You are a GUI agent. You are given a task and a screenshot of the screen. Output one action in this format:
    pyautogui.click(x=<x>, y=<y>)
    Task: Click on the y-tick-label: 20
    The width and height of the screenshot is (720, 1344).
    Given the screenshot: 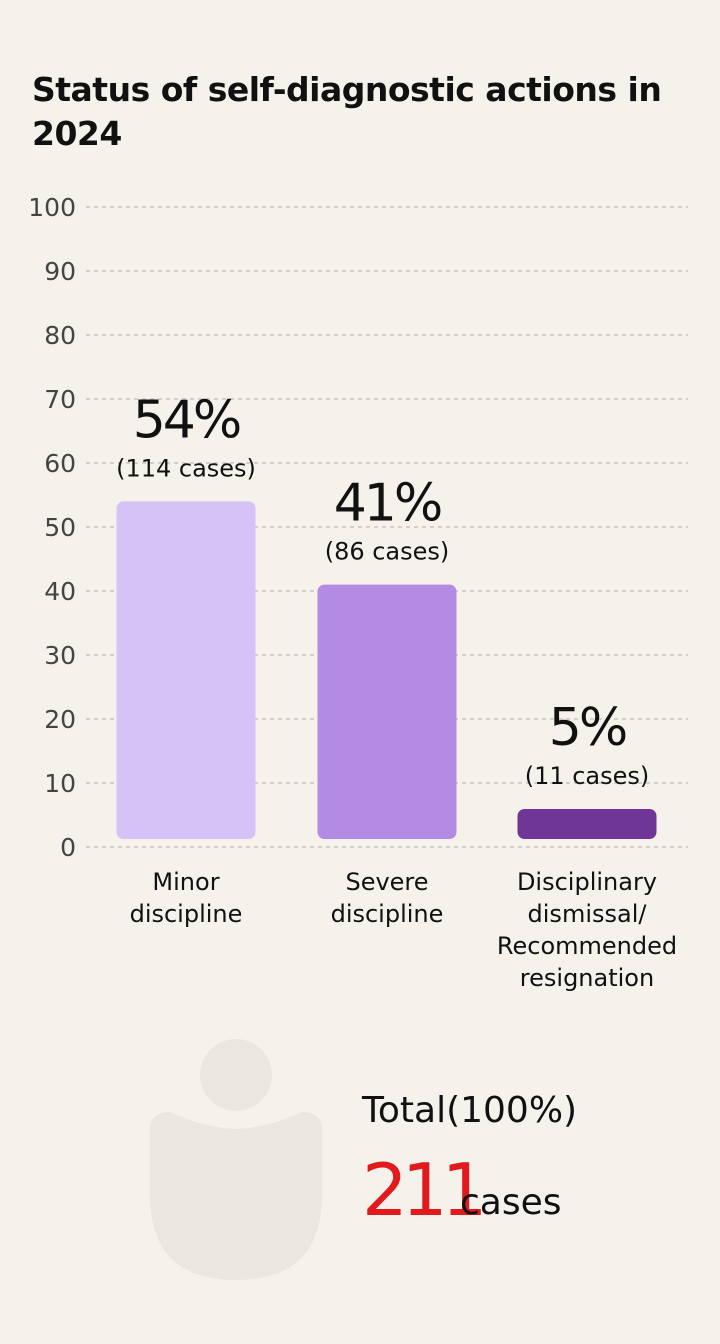 What is the action you would take?
    pyautogui.click(x=60, y=719)
    